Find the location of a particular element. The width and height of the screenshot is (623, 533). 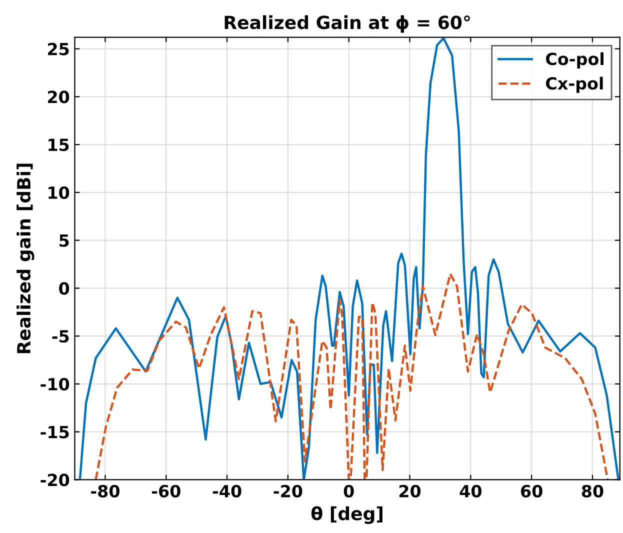

legend-label: Cx-pol is located at coordinates (574, 84).